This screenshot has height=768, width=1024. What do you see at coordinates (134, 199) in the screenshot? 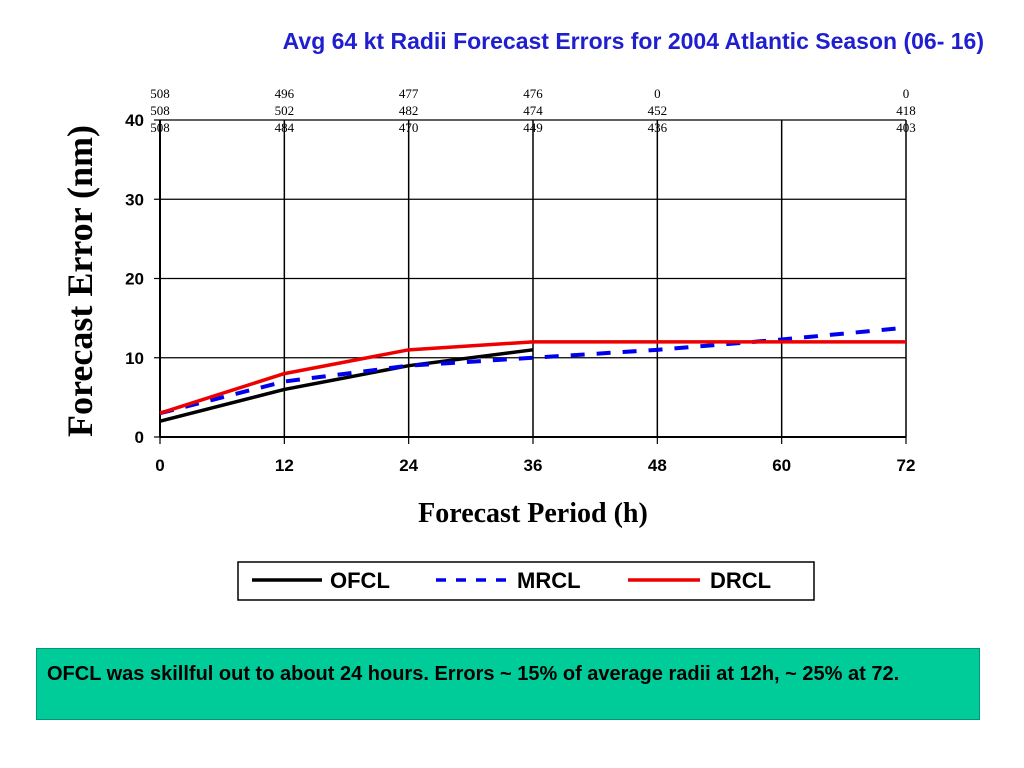
I see `y-tick-label: 30` at bounding box center [134, 199].